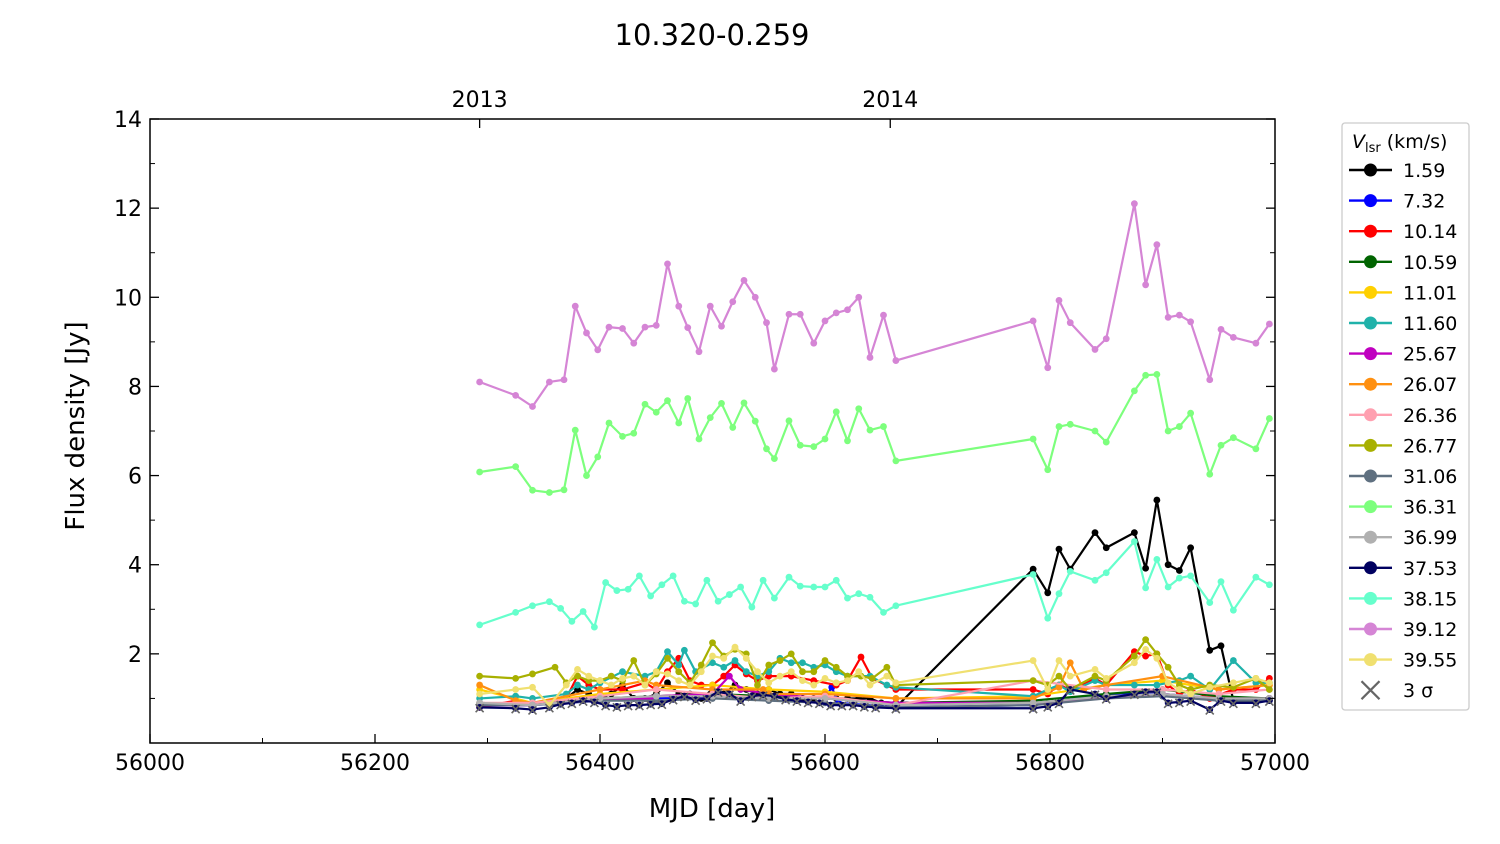 The width and height of the screenshot is (1500, 844). I want to click on legend-title: Vlsr (km/s), so click(1399, 143).